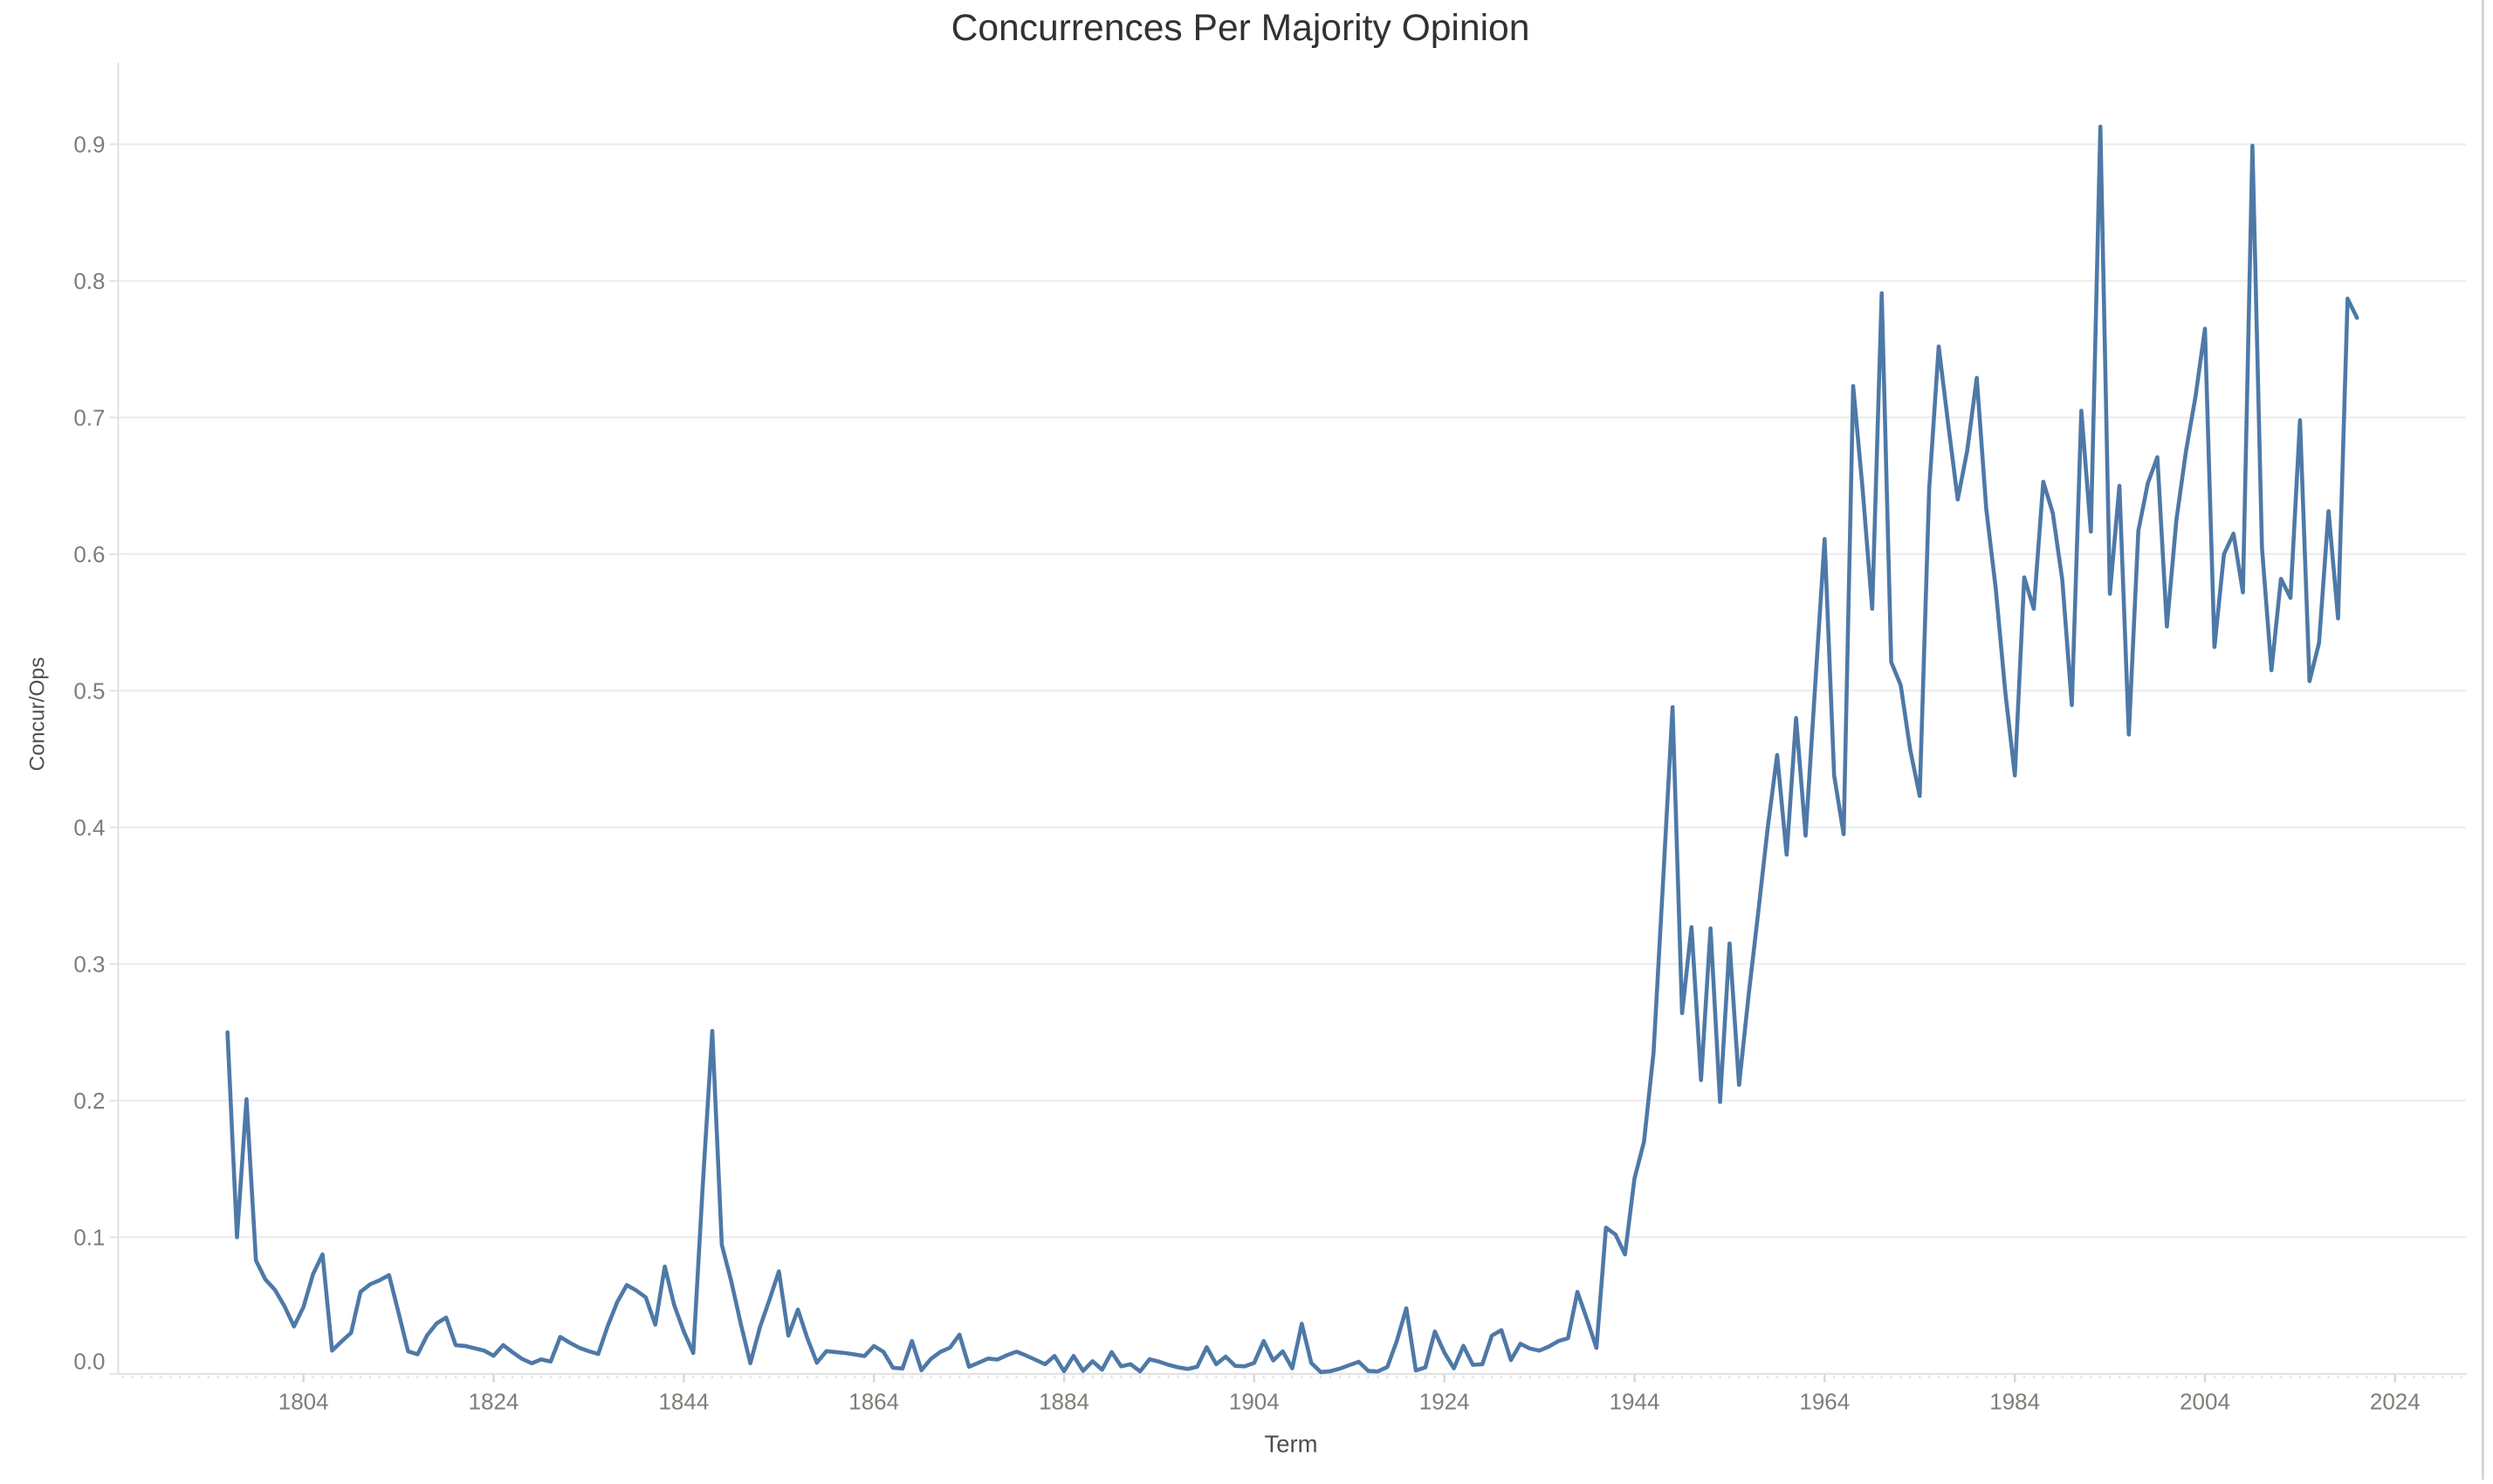 The height and width of the screenshot is (1484, 2493). What do you see at coordinates (494, 1402) in the screenshot?
I see `svg-text: 1824` at bounding box center [494, 1402].